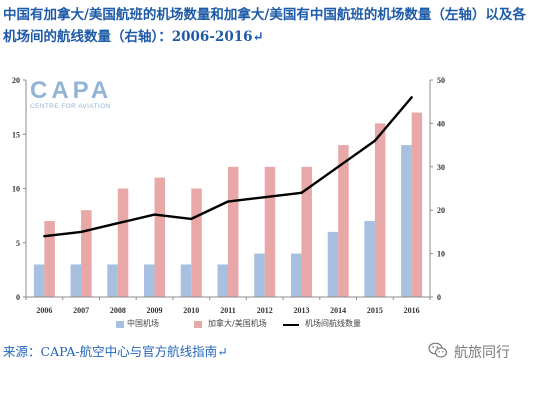 The height and width of the screenshot is (417, 550). I want to click on right-axis-tick-label: 10, so click(441, 254).